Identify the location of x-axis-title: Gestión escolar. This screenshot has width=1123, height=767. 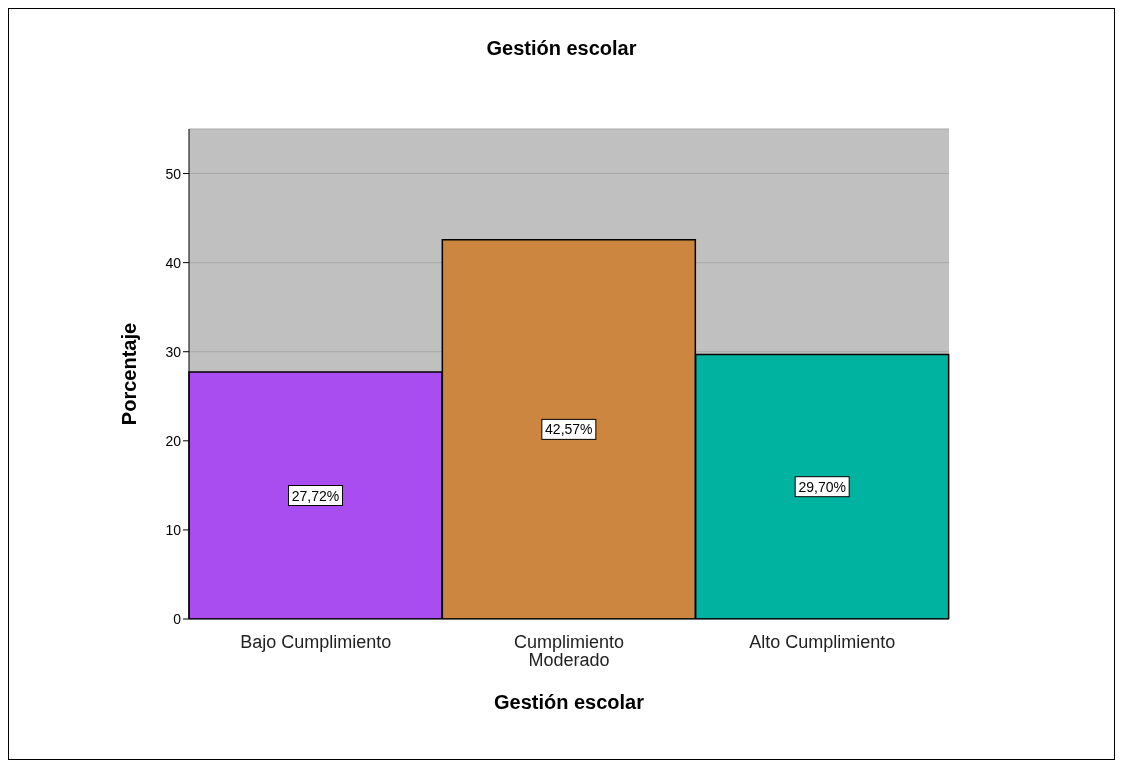
(569, 702).